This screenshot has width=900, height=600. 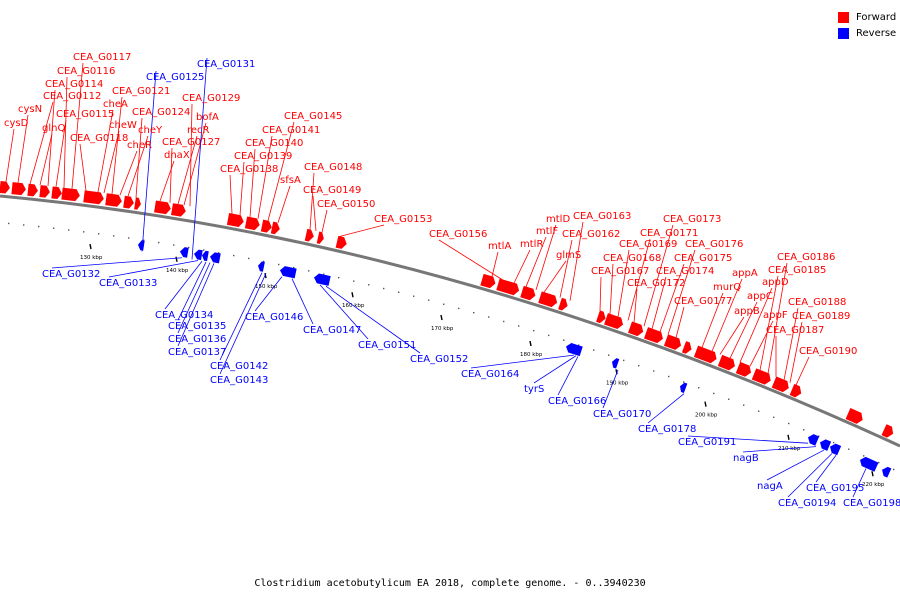 What do you see at coordinates (184, 315) in the screenshot?
I see `reverse-gene-label: CEA_G0134` at bounding box center [184, 315].